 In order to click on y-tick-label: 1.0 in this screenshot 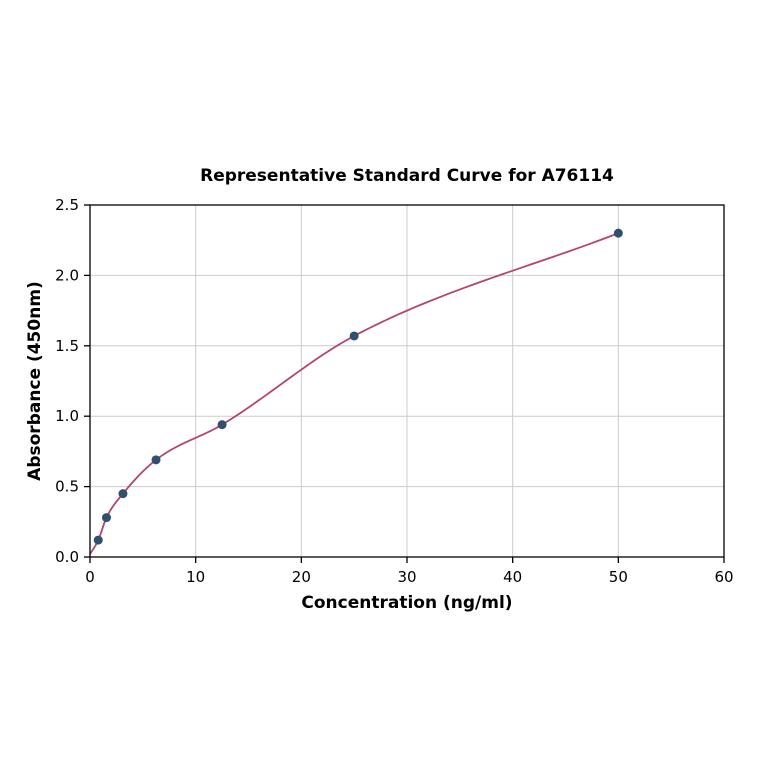, I will do `click(67, 416)`.